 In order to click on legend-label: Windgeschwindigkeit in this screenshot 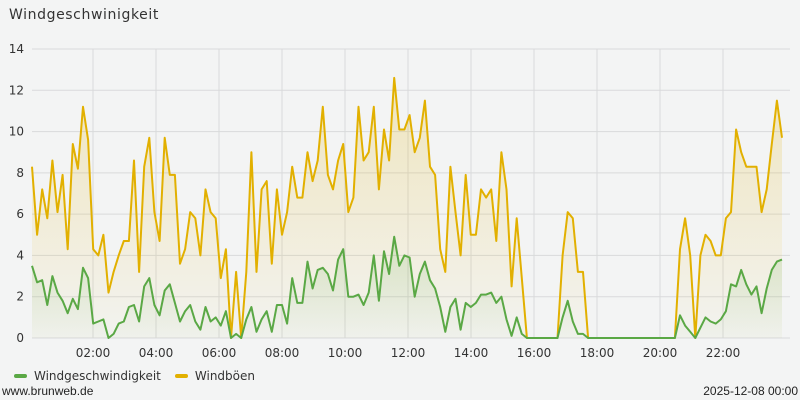, I will do `click(97, 376)`.